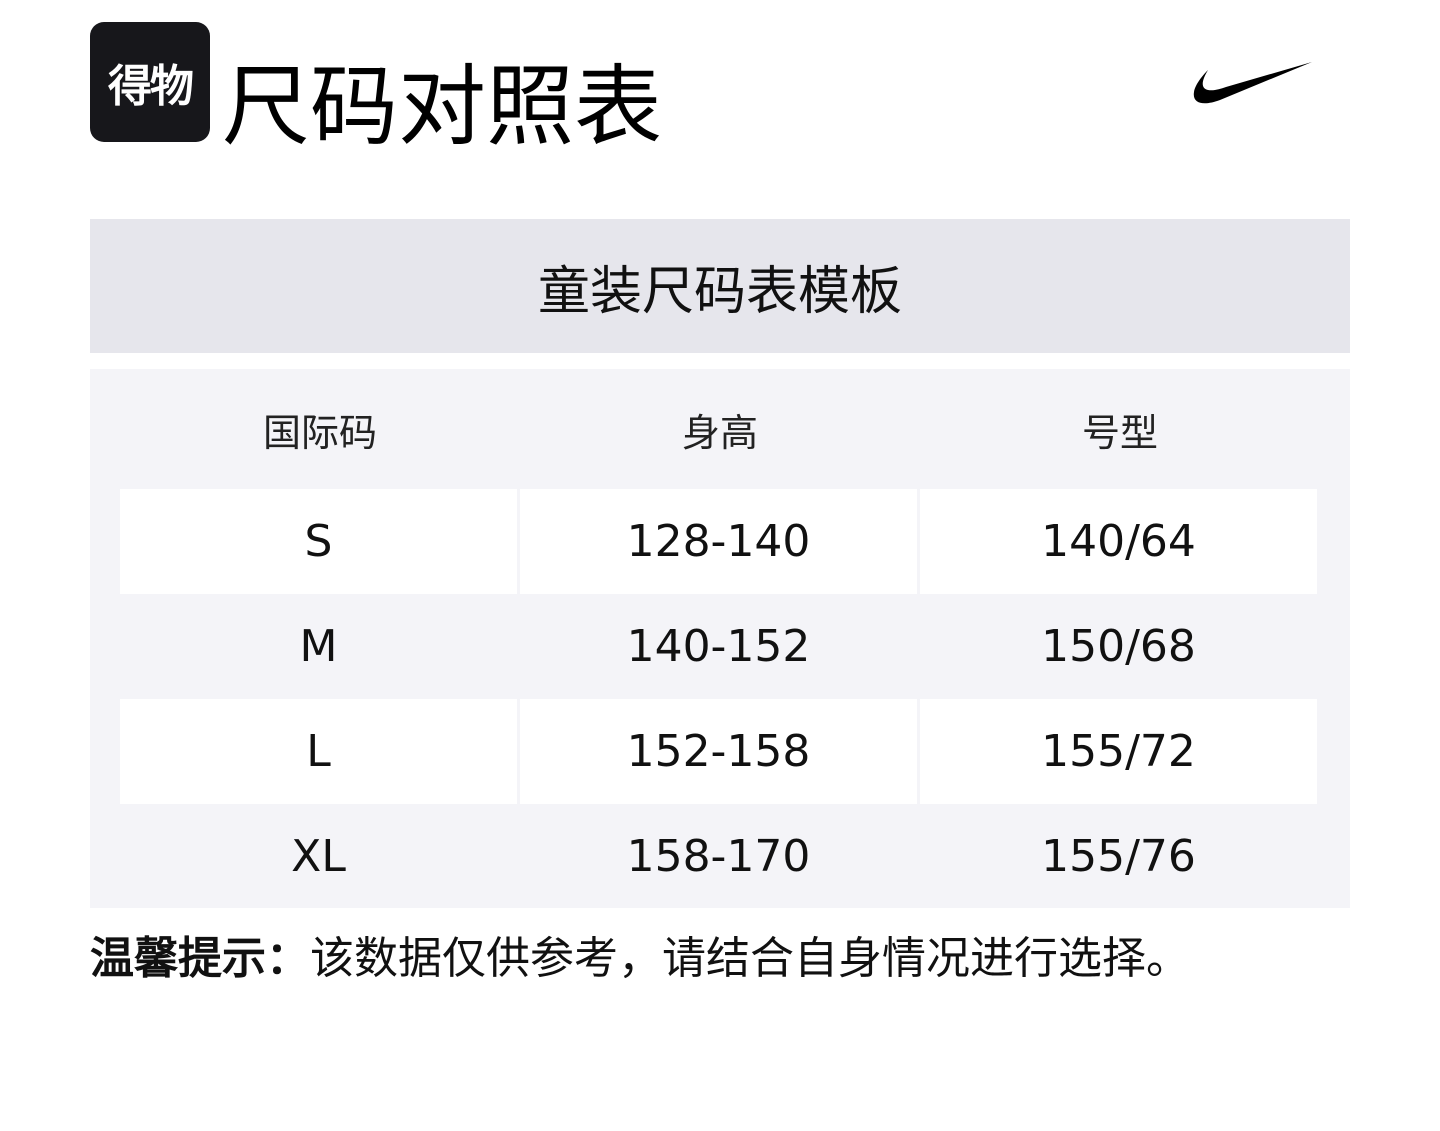 The image size is (1440, 1131). Describe the element at coordinates (720, 286) in the screenshot. I see `table-caption: 童装尺码表模板` at that location.